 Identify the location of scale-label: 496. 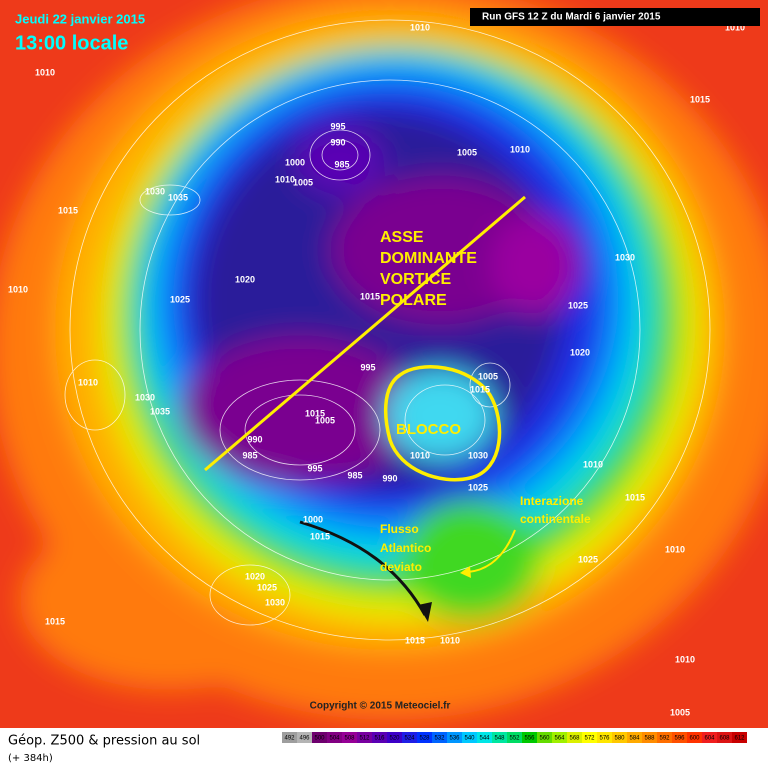
(304, 739).